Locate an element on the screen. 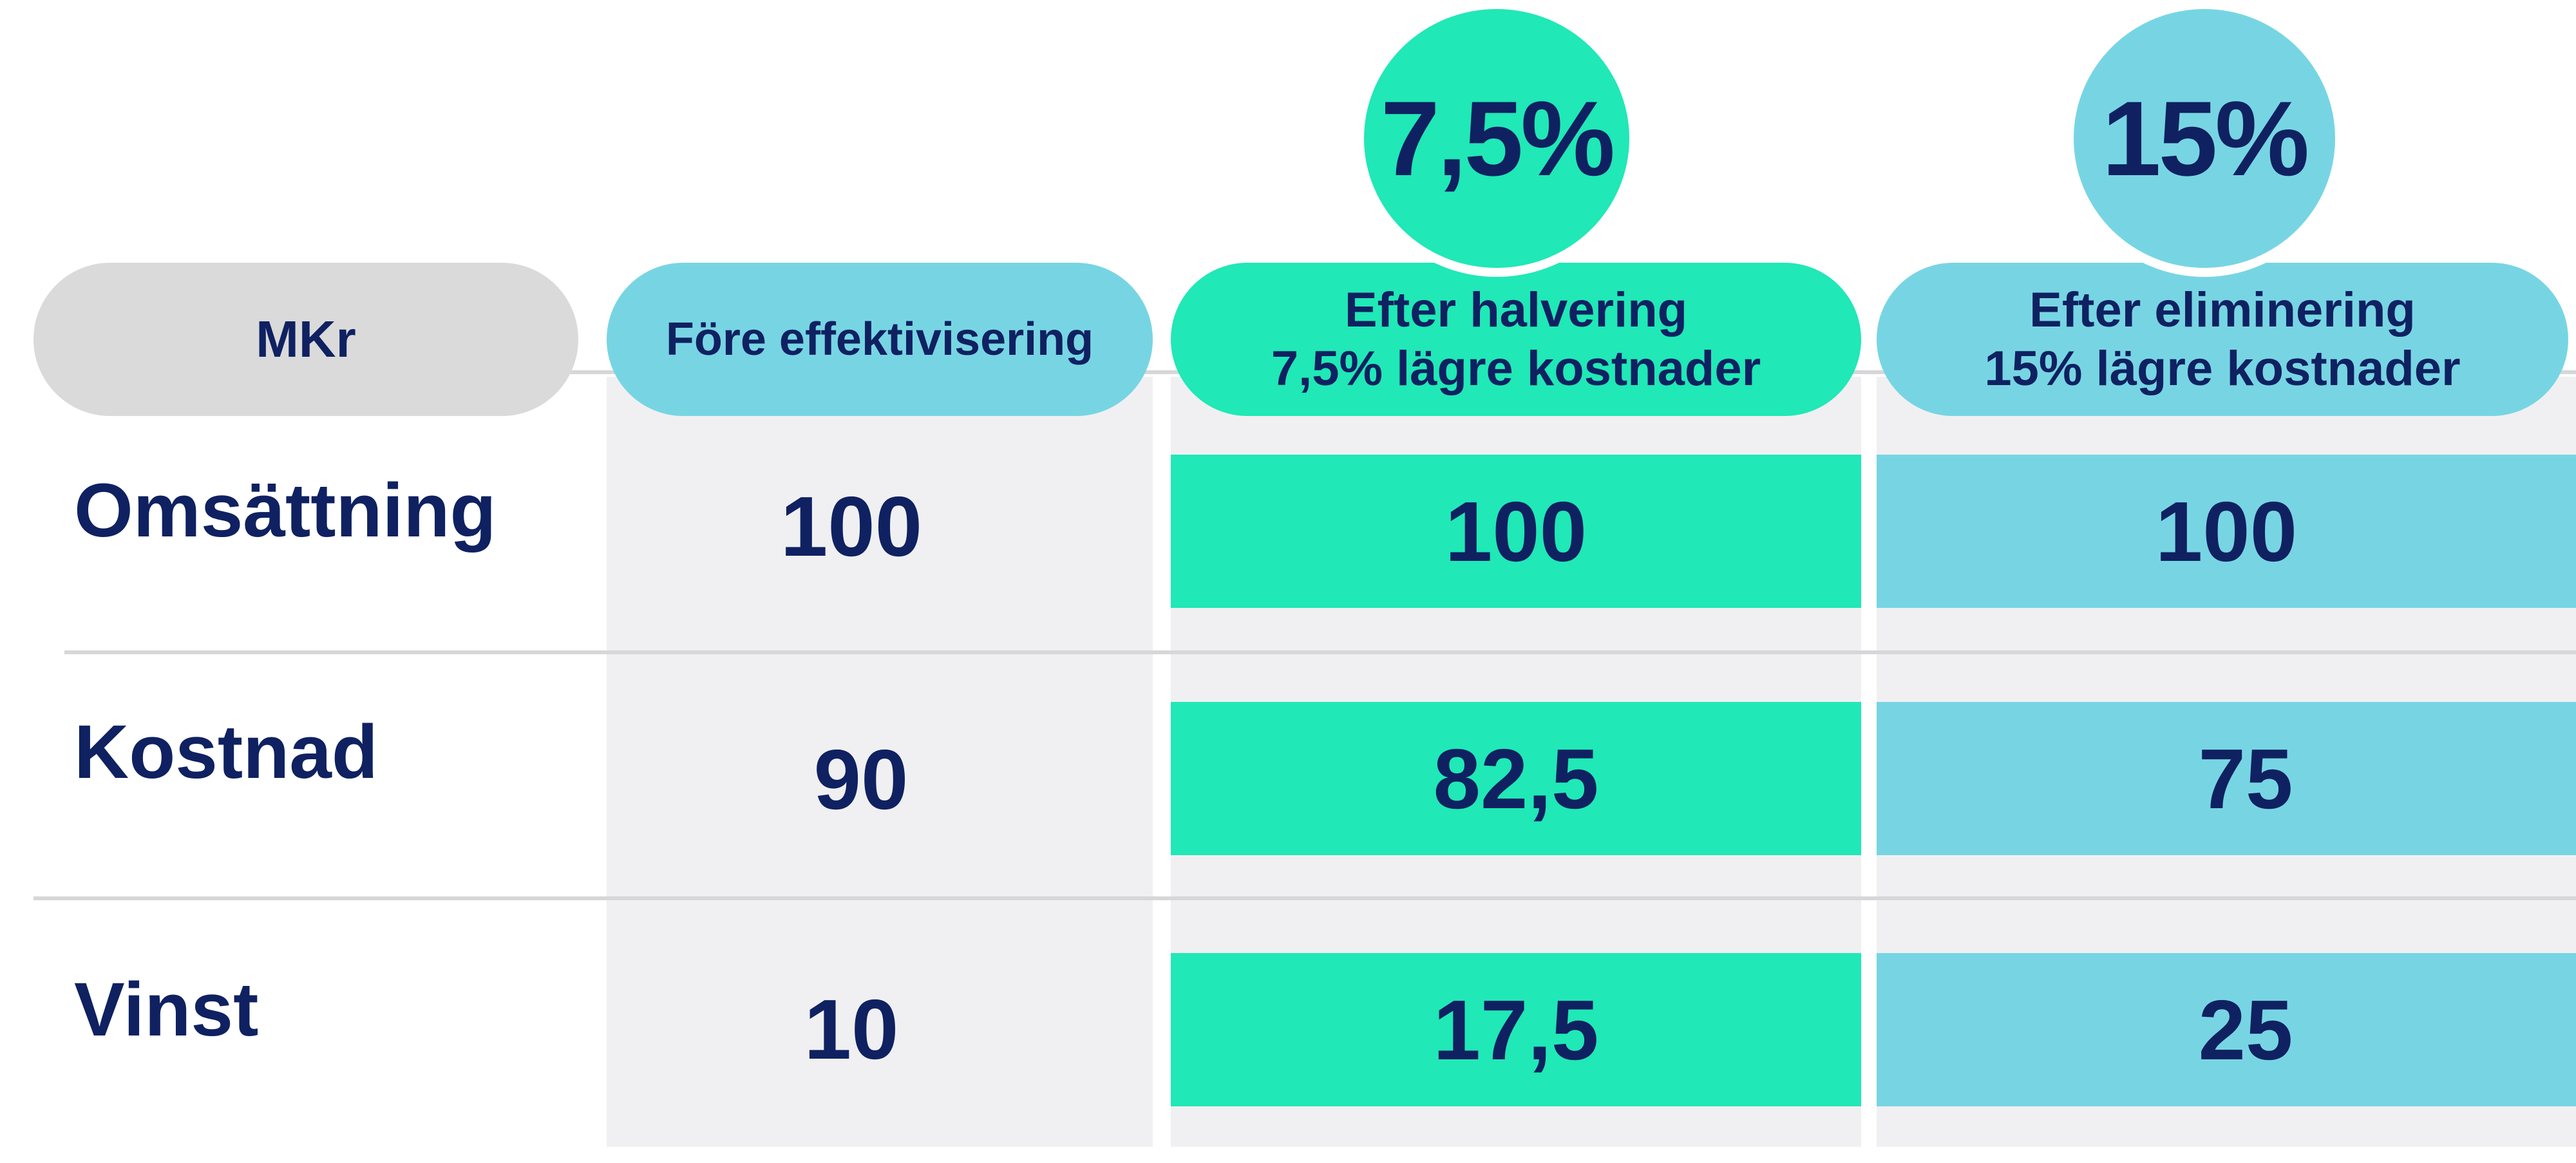 Image resolution: width=2576 pixels, height=1163 pixels. column-header-halvering: Efter halvering 7,5% lägre kostnader is located at coordinates (1516, 339).